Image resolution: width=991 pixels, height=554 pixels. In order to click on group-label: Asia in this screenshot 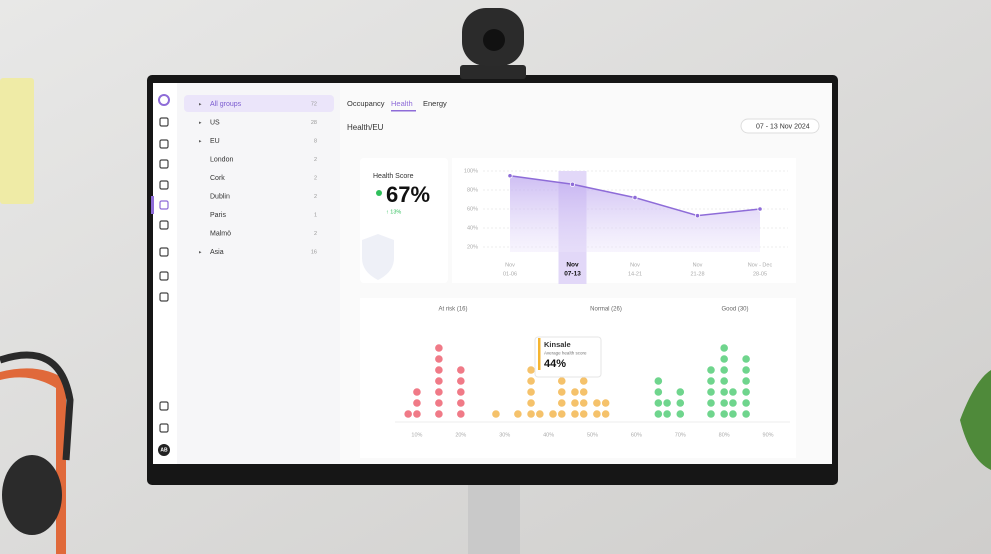, I will do `click(217, 252)`.